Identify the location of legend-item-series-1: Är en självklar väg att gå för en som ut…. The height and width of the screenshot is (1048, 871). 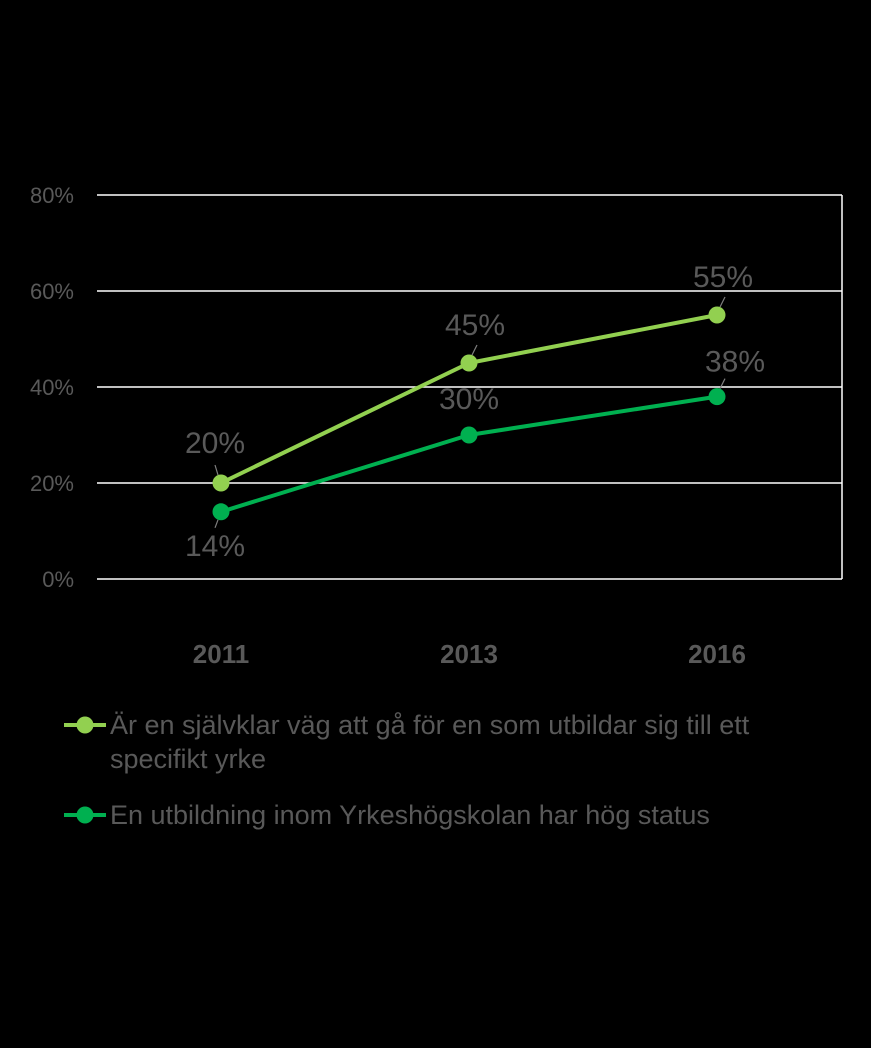
(452, 742).